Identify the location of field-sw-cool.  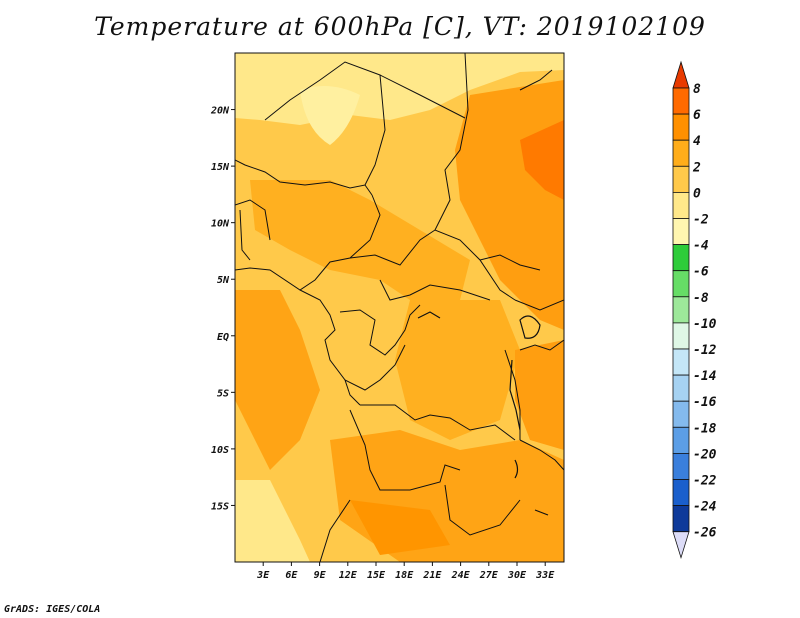
(272, 521).